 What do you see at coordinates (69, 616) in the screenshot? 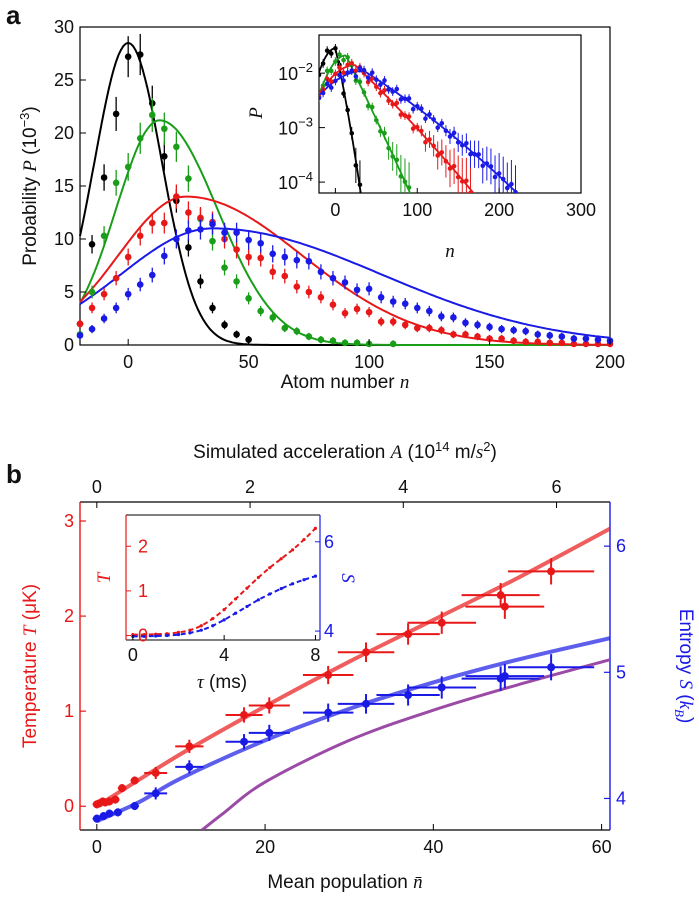
I see `left-tick-label: 2` at bounding box center [69, 616].